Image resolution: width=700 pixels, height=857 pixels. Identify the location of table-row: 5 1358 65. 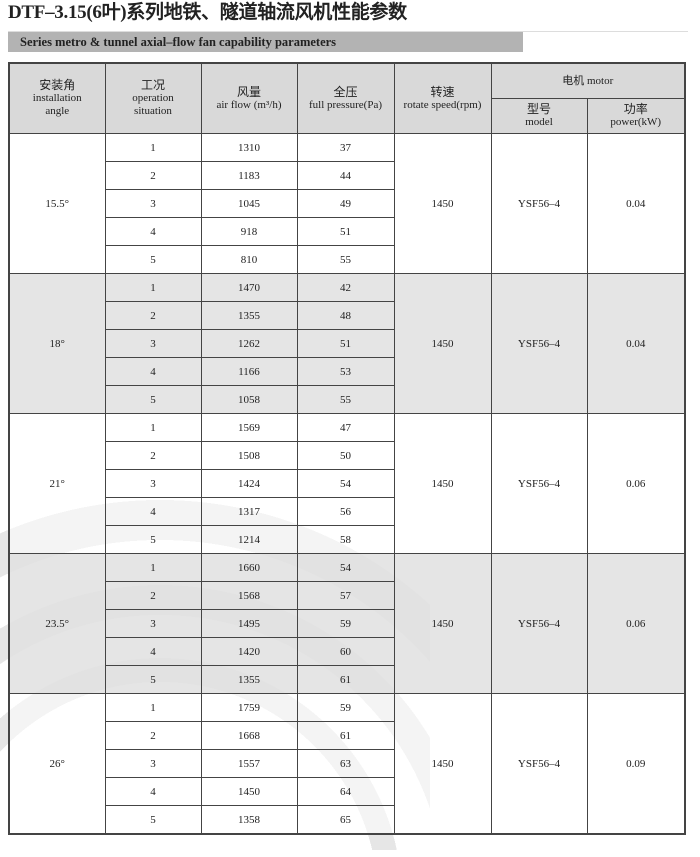
(347, 820).